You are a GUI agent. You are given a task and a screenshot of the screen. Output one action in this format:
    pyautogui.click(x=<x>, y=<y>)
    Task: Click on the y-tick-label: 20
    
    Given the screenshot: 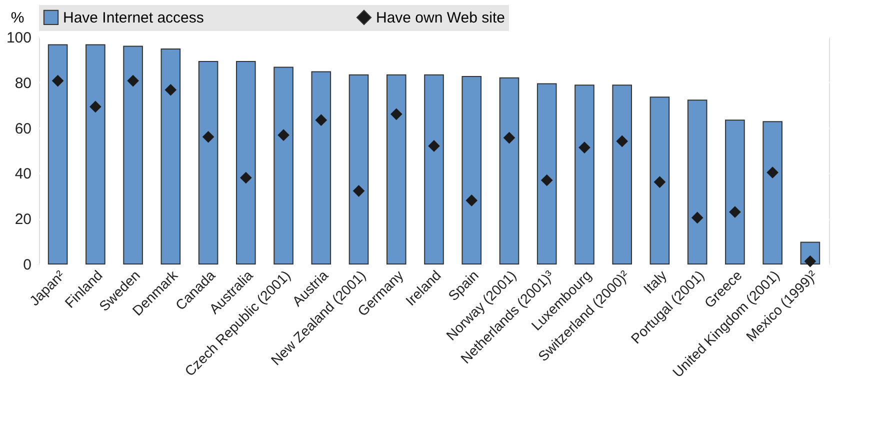 What is the action you would take?
    pyautogui.click(x=23, y=219)
    